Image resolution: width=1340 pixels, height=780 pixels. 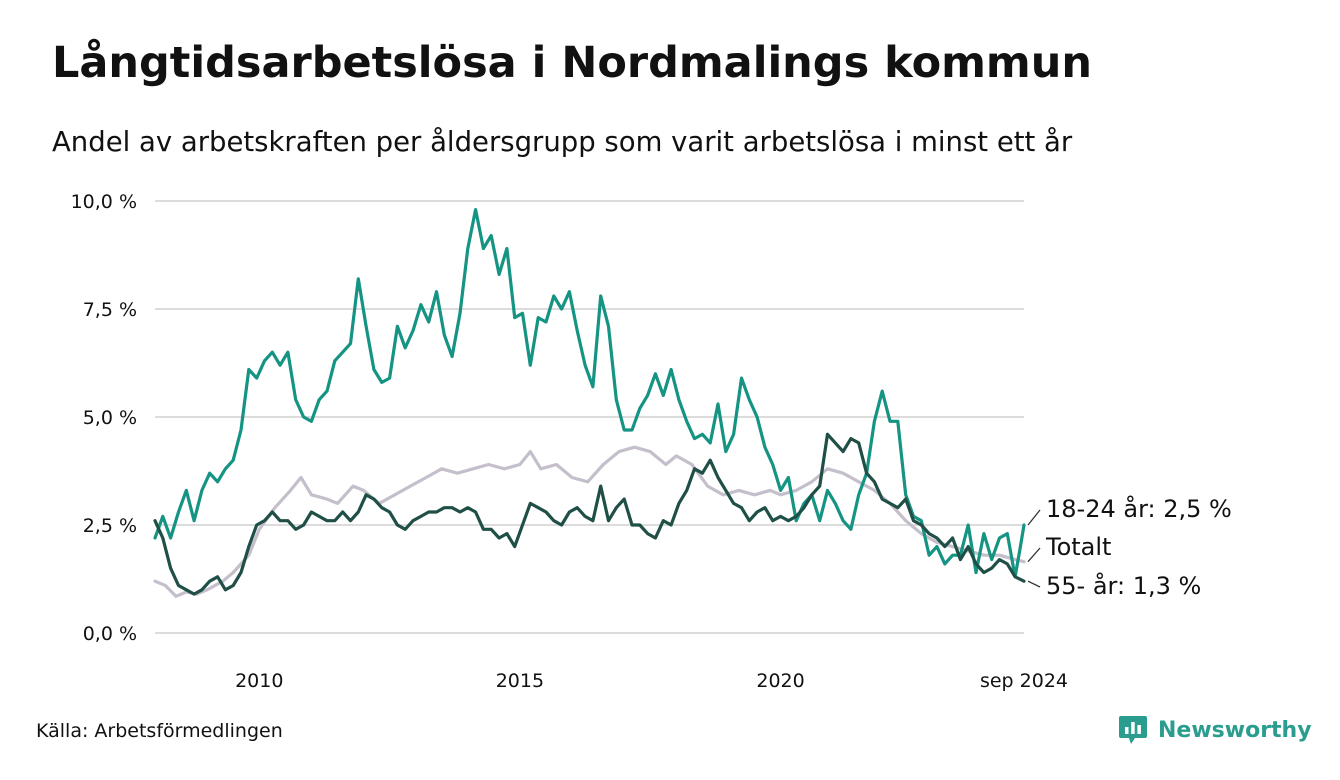 I want to click on brand-name: Newsworthy, so click(x=1235, y=730).